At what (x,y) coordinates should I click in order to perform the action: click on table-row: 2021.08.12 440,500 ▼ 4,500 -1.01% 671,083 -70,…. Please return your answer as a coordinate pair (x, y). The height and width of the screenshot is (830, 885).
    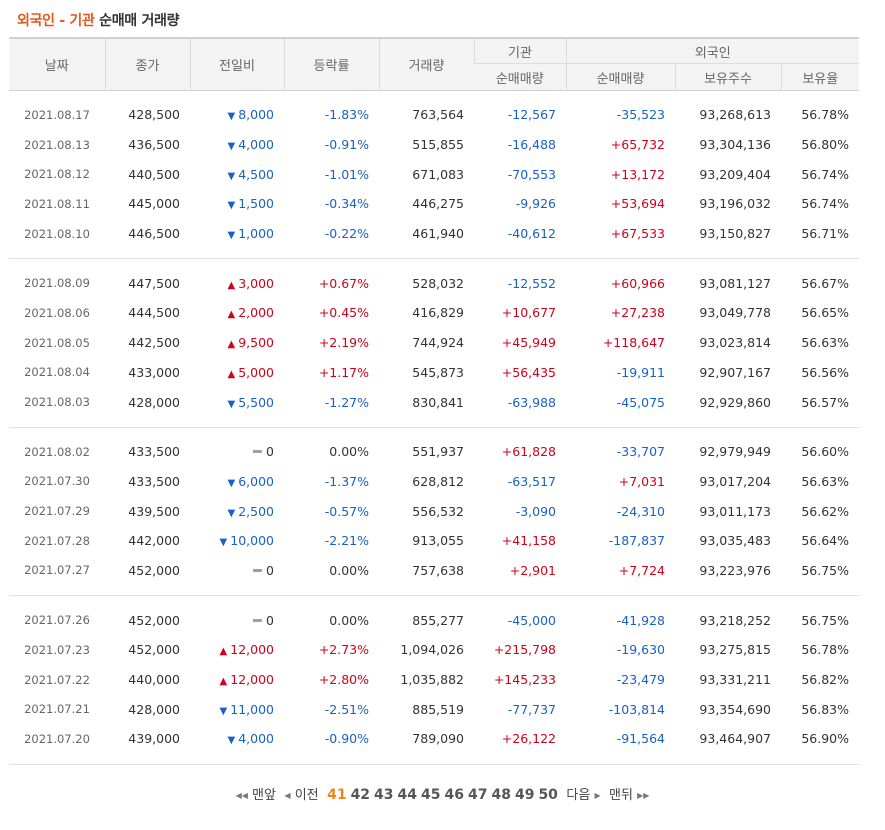
    Looking at the image, I should click on (434, 174).